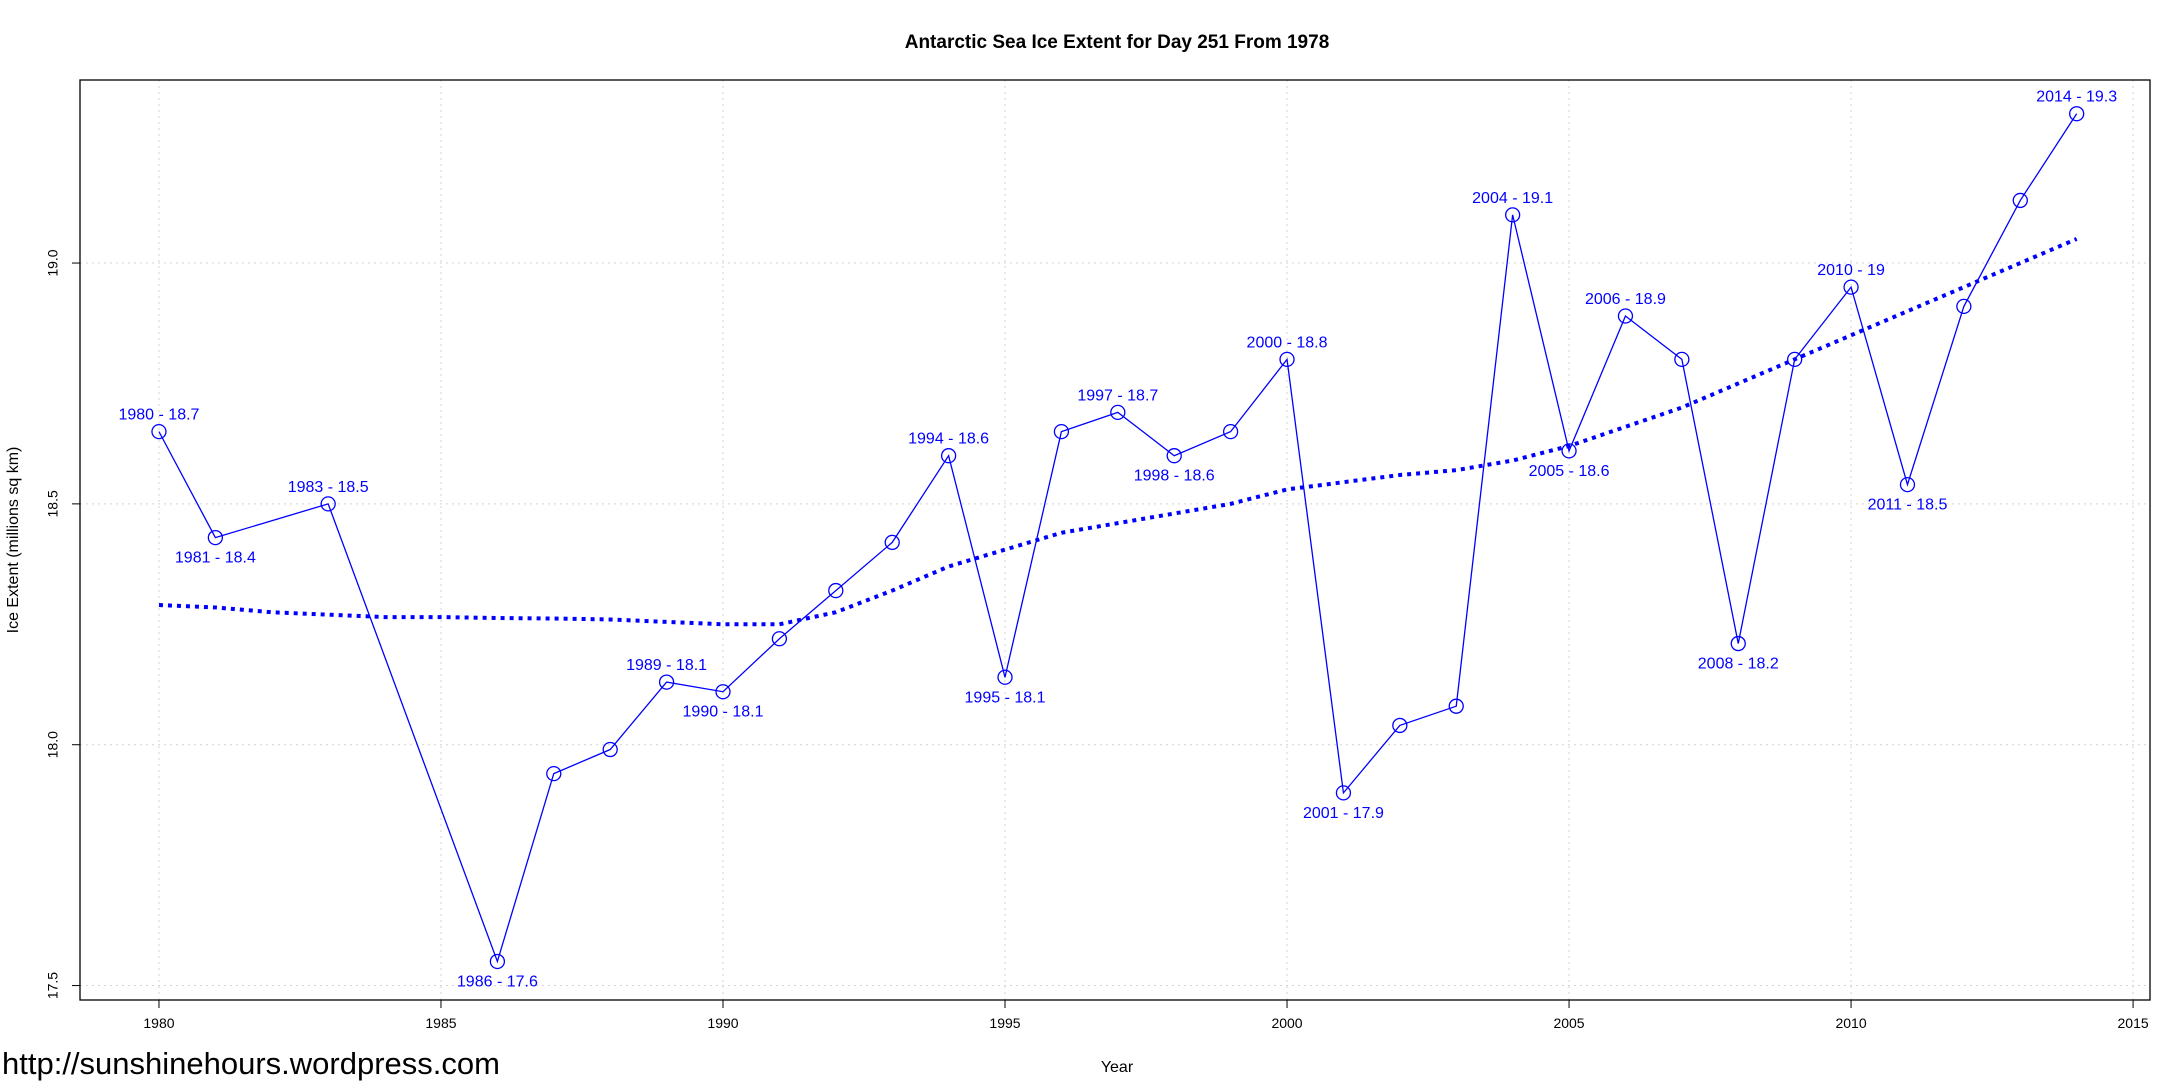 This screenshot has width=2176, height=1087. What do you see at coordinates (1851, 270) in the screenshot?
I see `data-label: 2010 - 19` at bounding box center [1851, 270].